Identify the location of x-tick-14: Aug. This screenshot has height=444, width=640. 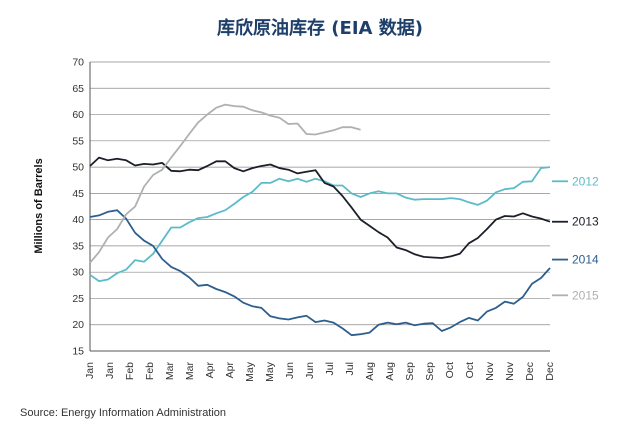
(370, 371).